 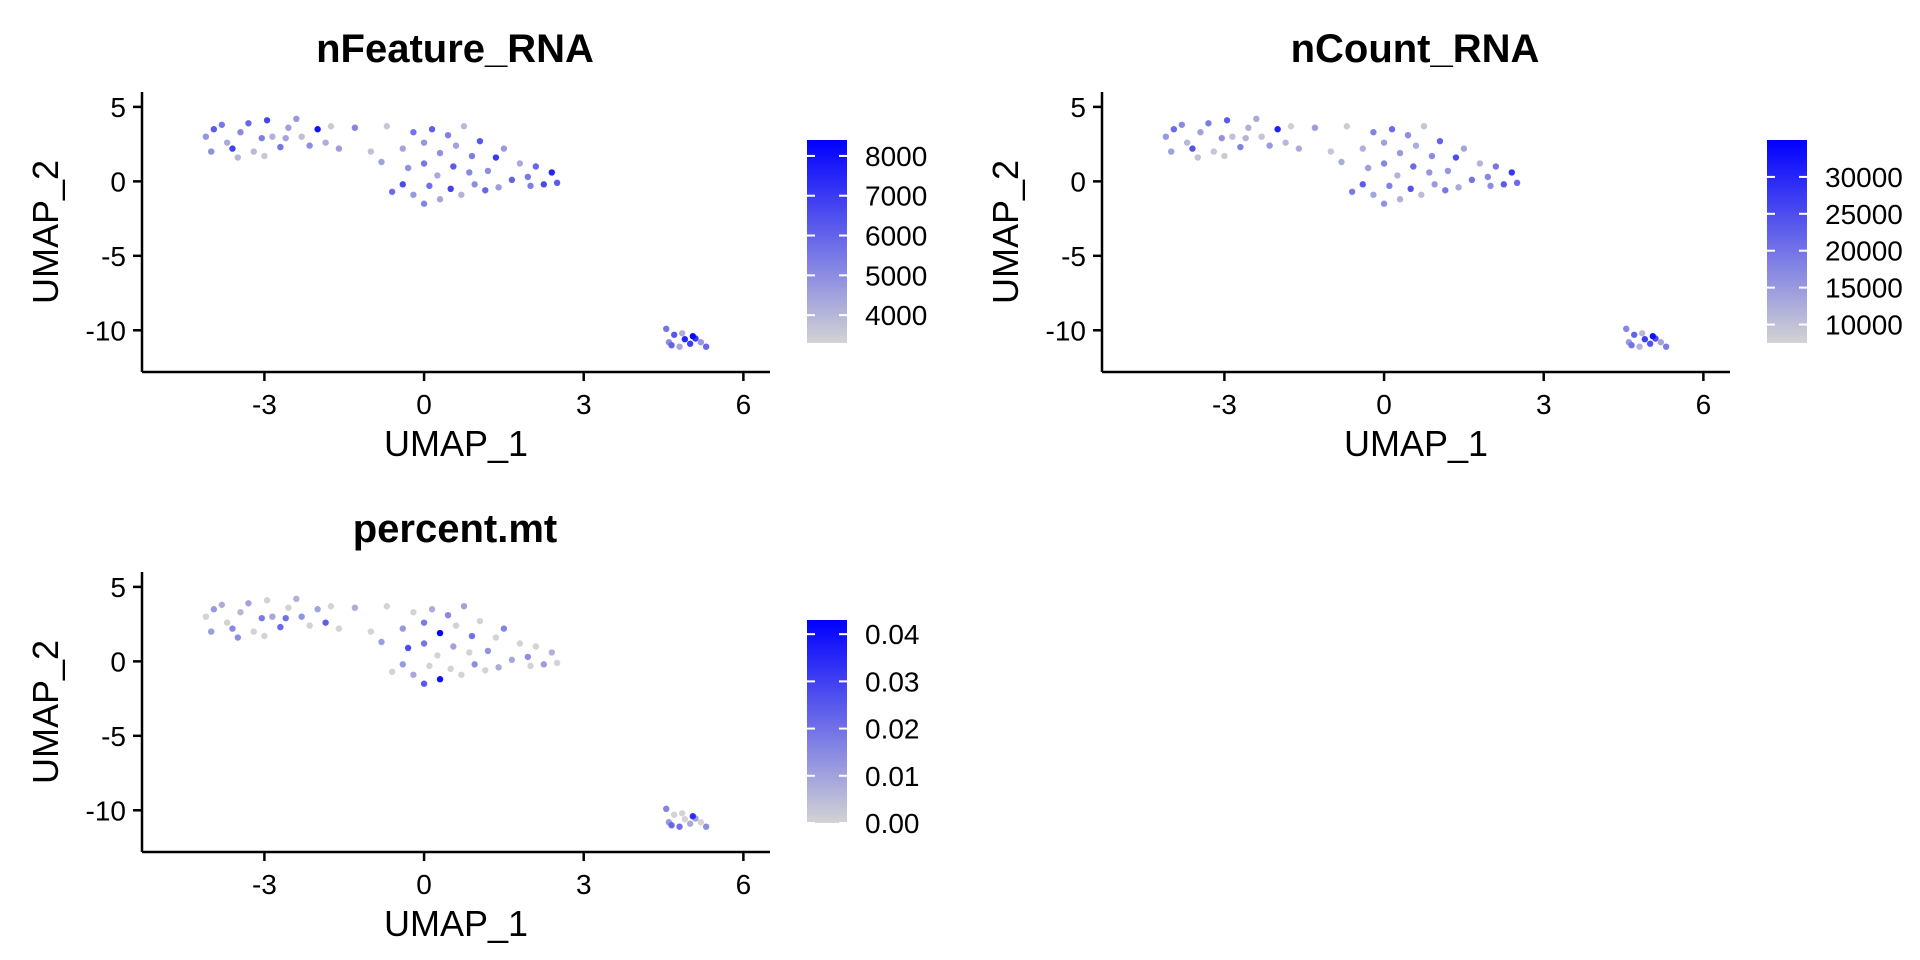 I want to click on x-tick-label: -3, so click(x=264, y=884).